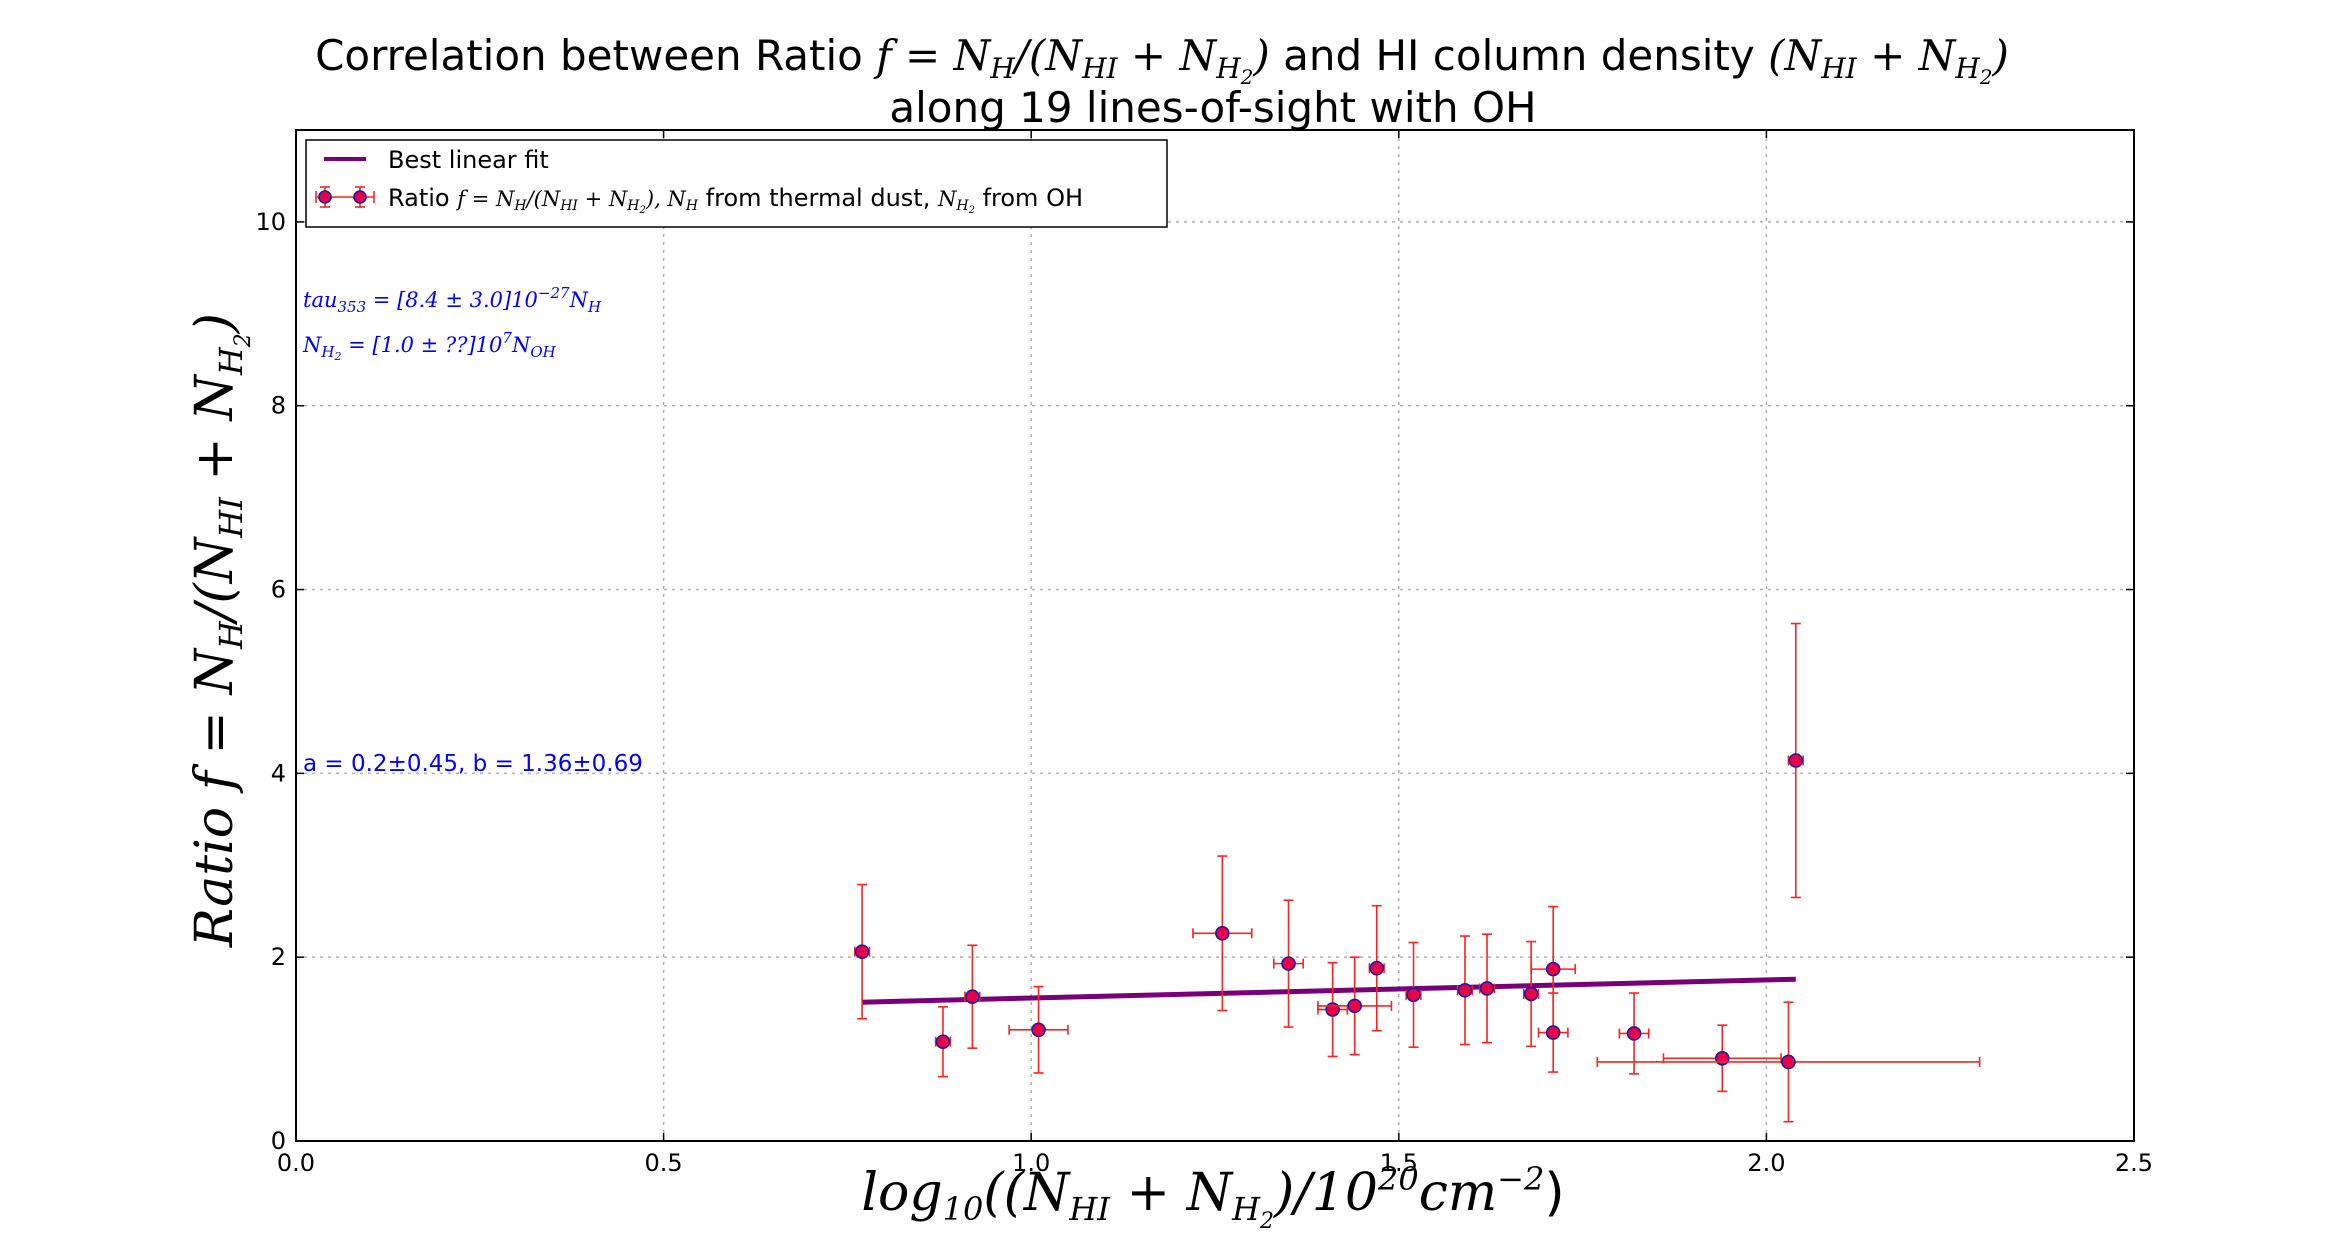 This screenshot has width=2338, height=1250. I want to click on x-axis-label: log10((NHI + NH2)/1020cm−2), so click(1212, 1197).